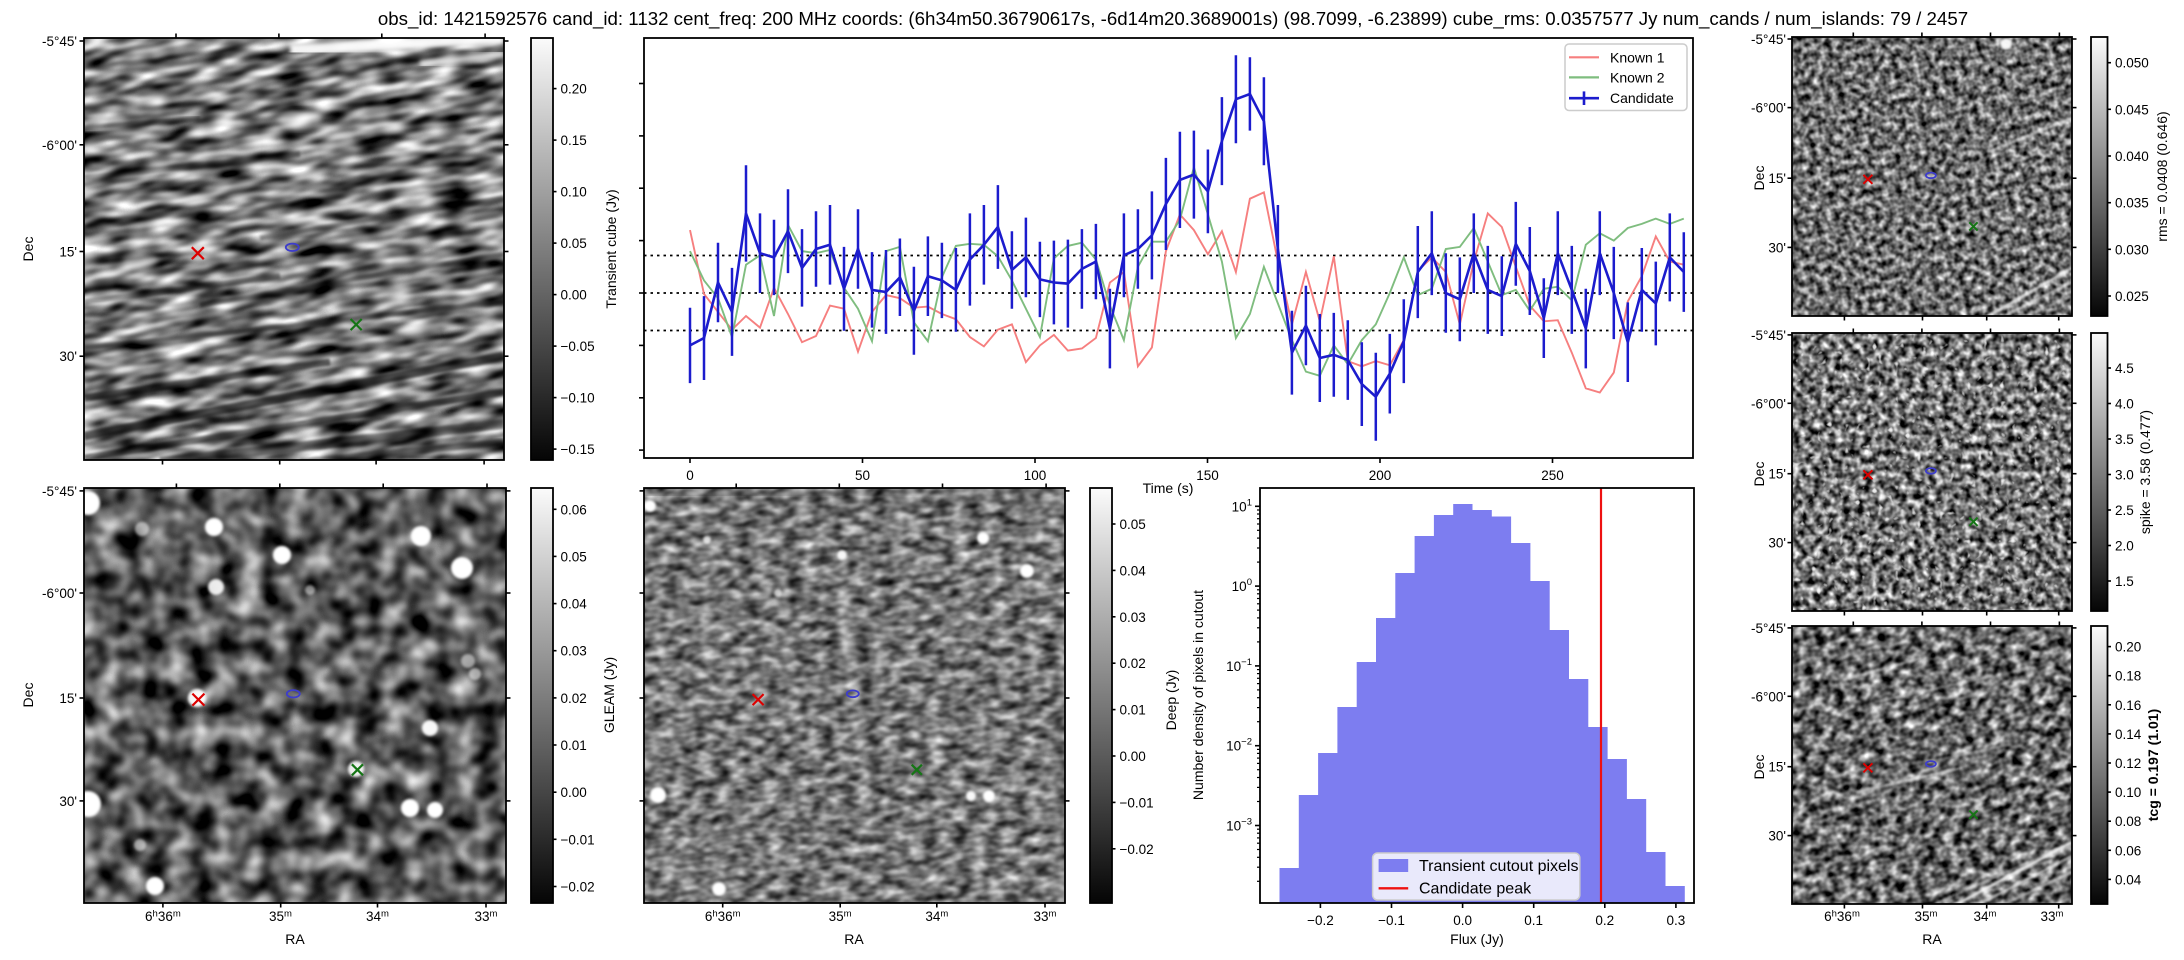 This screenshot has height=960, width=2184. Describe the element at coordinates (2128, 821) in the screenshot. I see `svg-text: 0.08` at that location.